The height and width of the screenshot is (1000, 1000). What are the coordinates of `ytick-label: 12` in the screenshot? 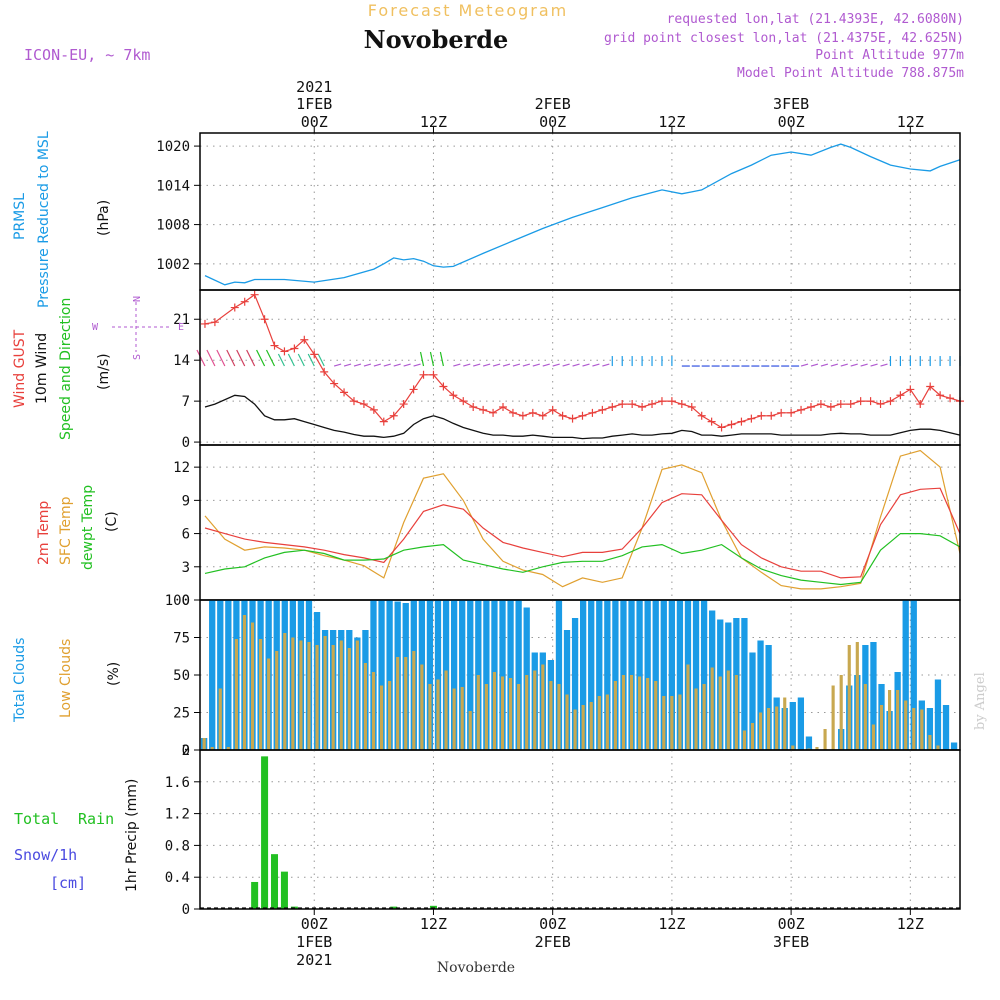 It's located at (181, 468).